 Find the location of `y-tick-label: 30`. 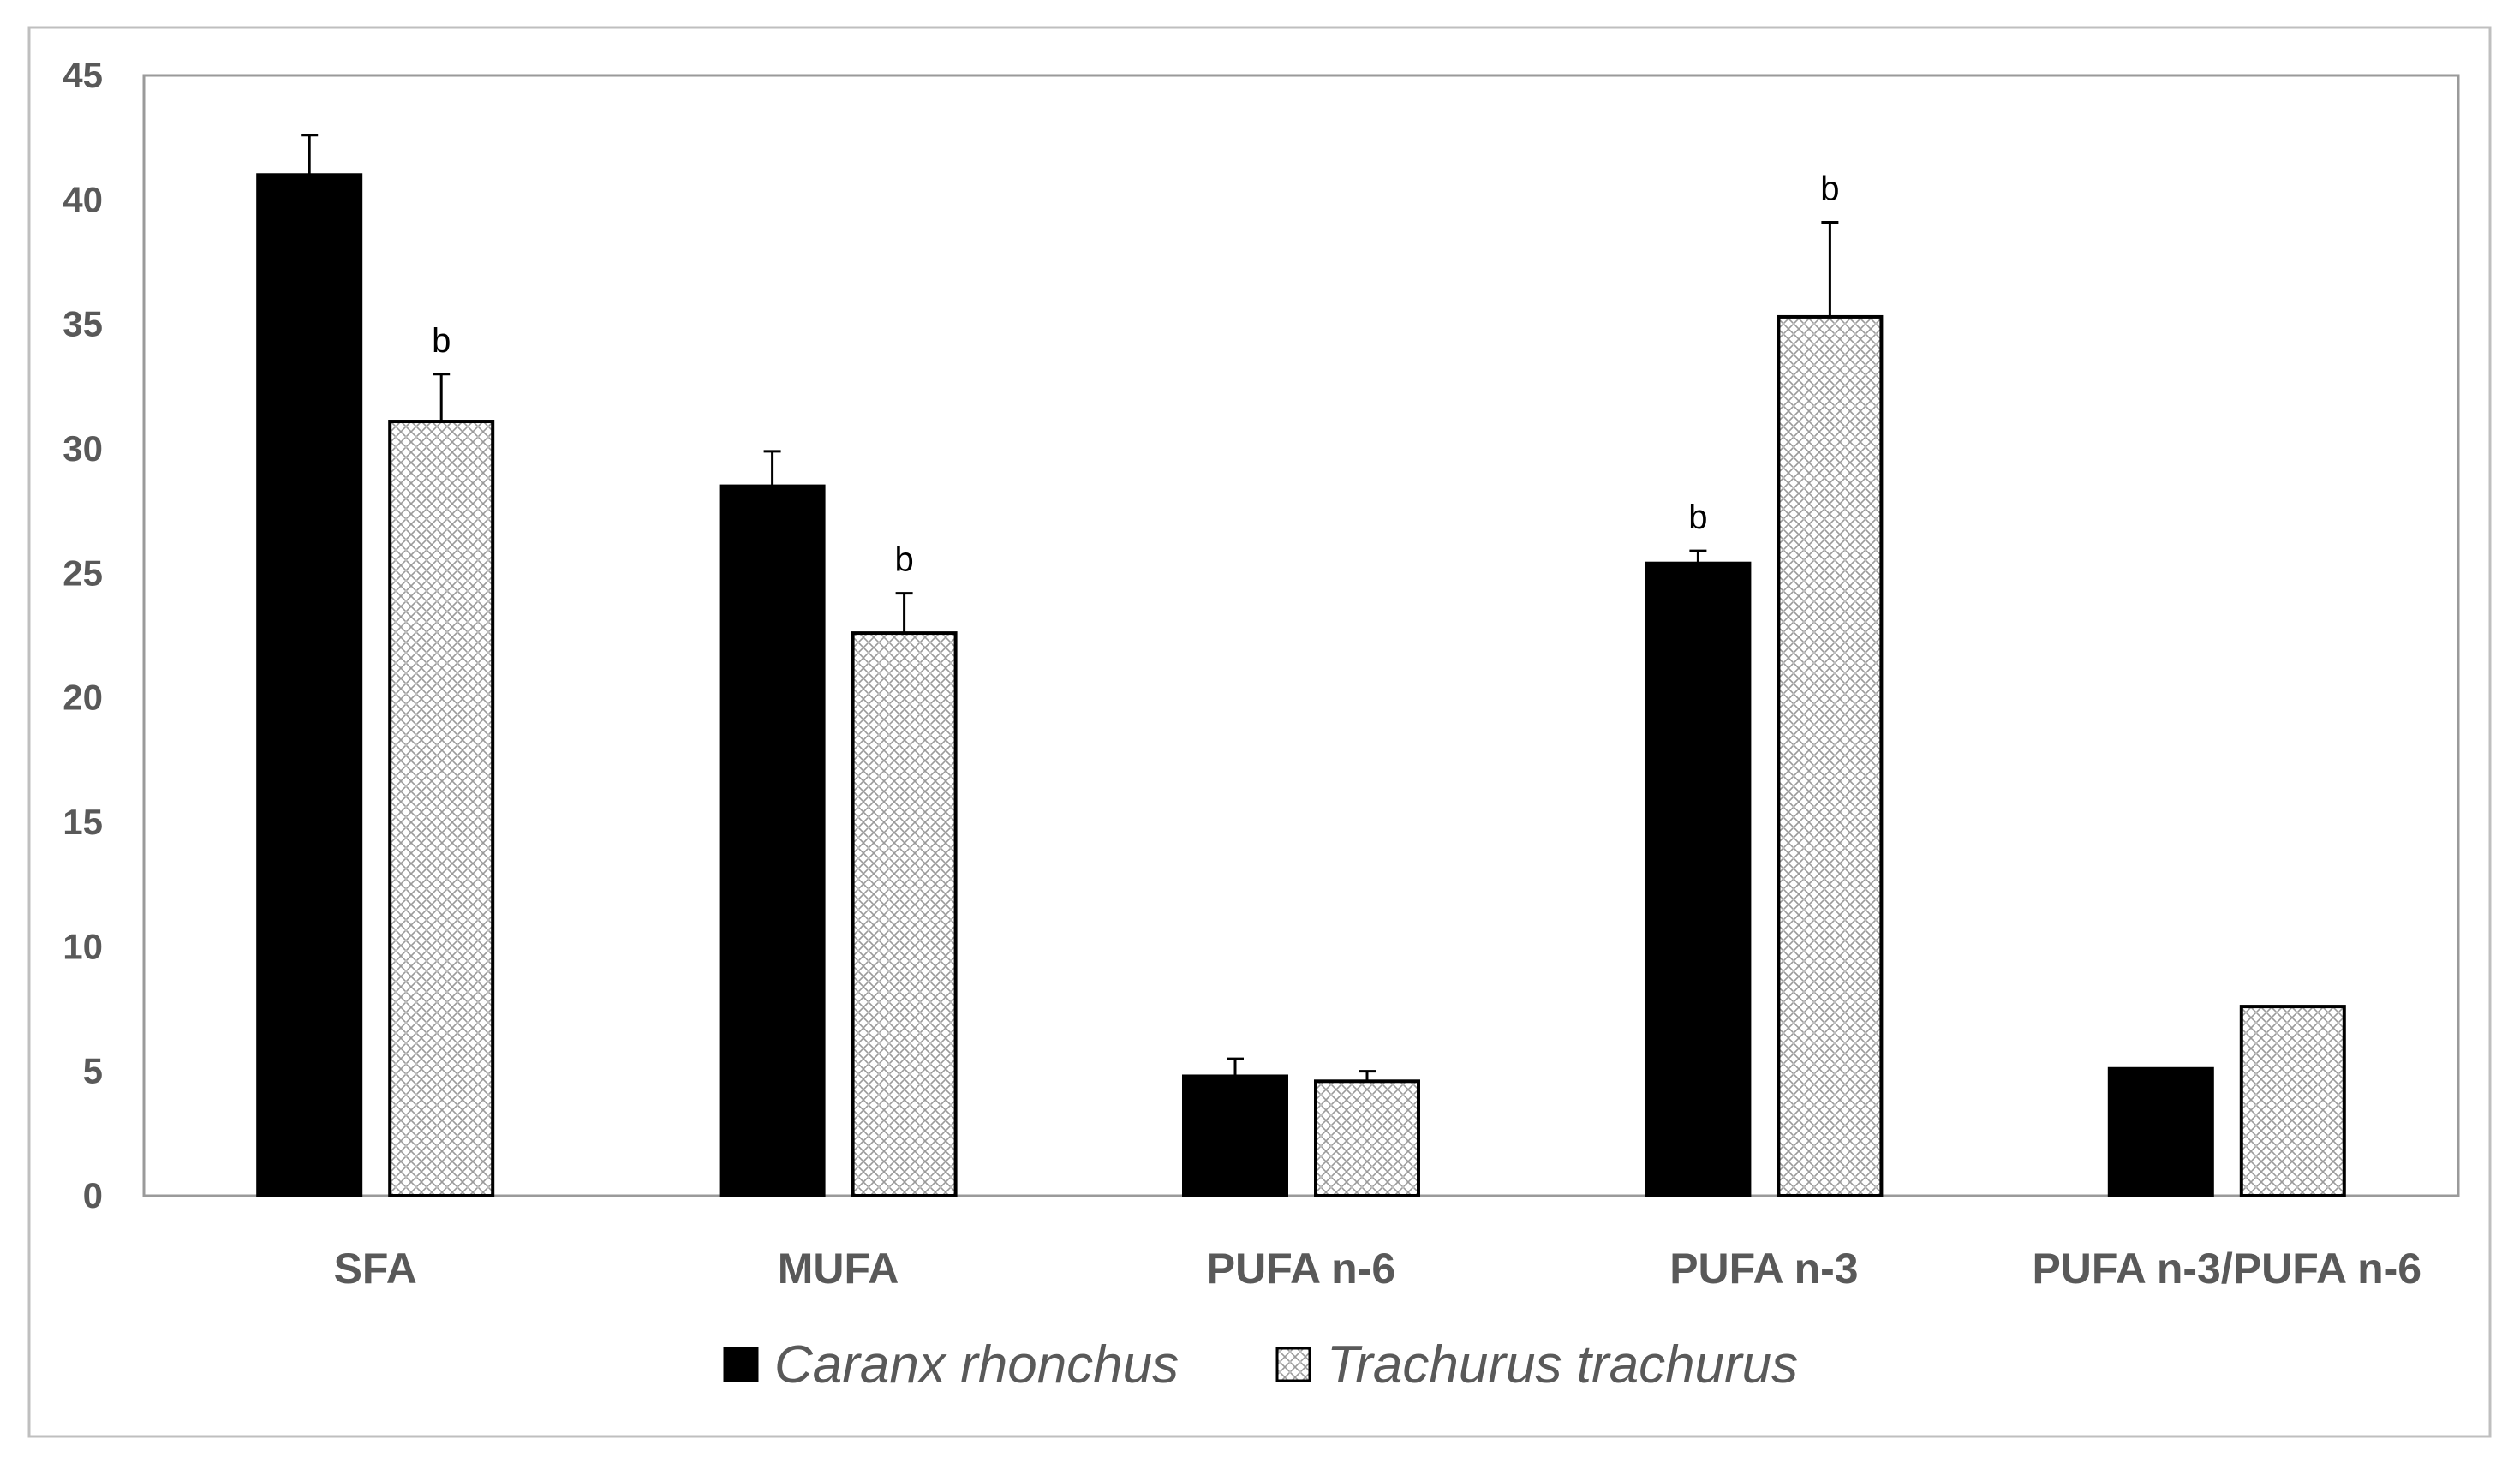

y-tick-label: 30 is located at coordinates (83, 449).